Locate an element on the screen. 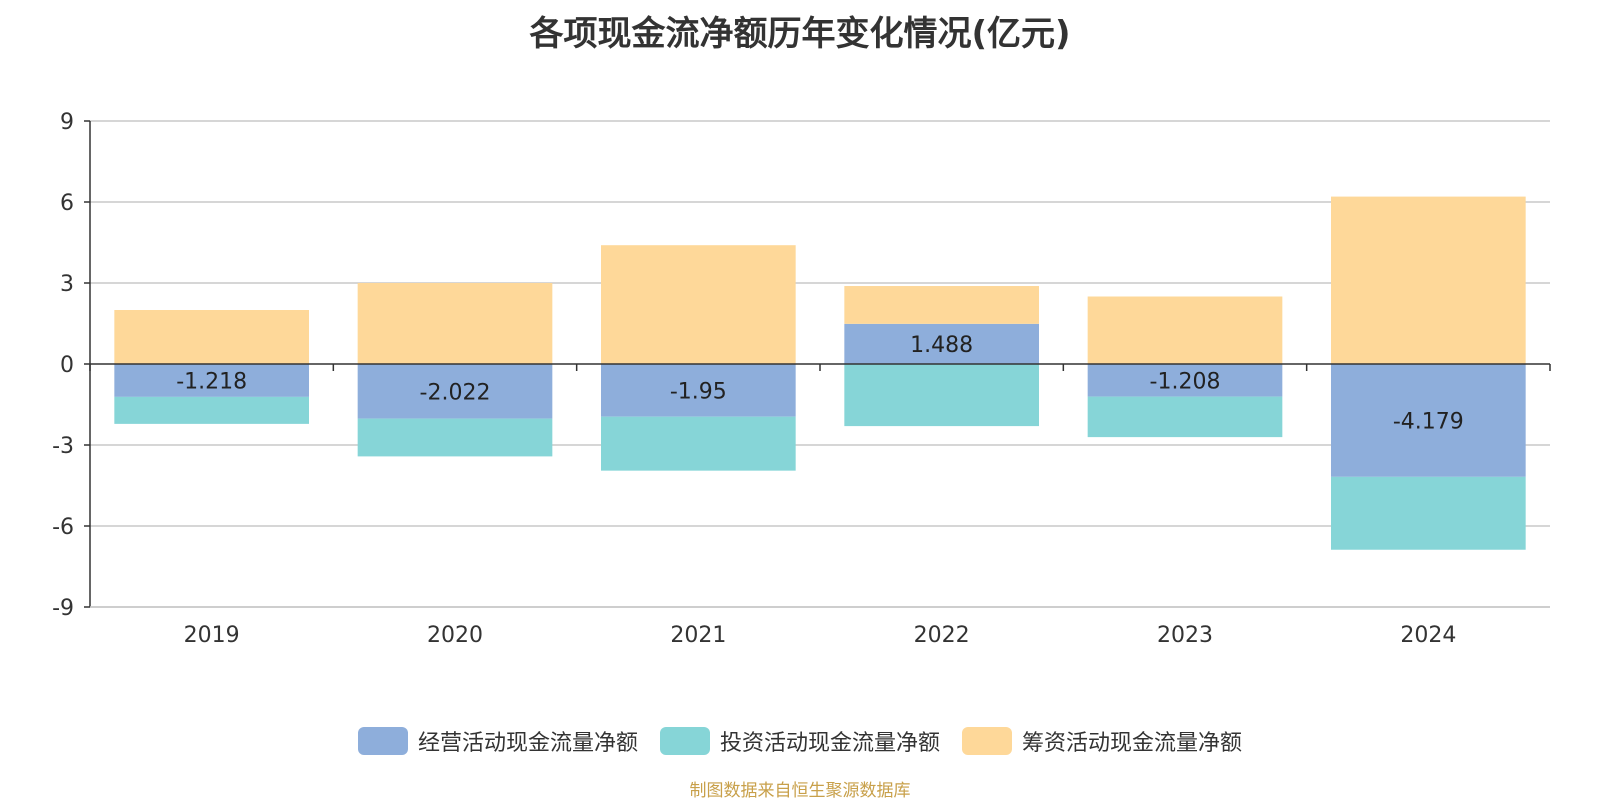  y-tick-label: 0 is located at coordinates (67, 365).